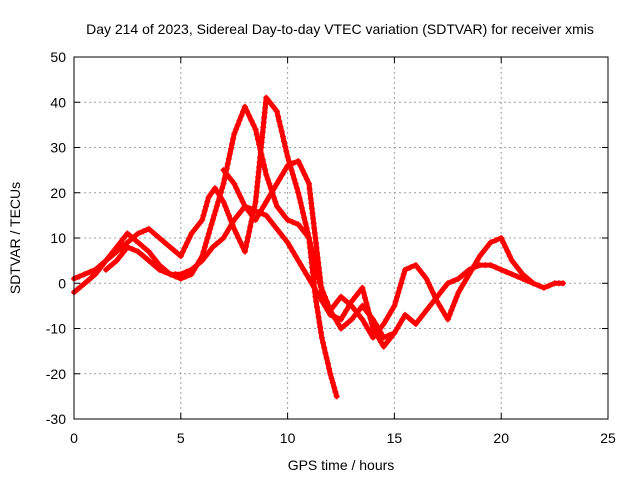 The height and width of the screenshot is (480, 640). I want to click on y-tick-label: 50, so click(58, 57).